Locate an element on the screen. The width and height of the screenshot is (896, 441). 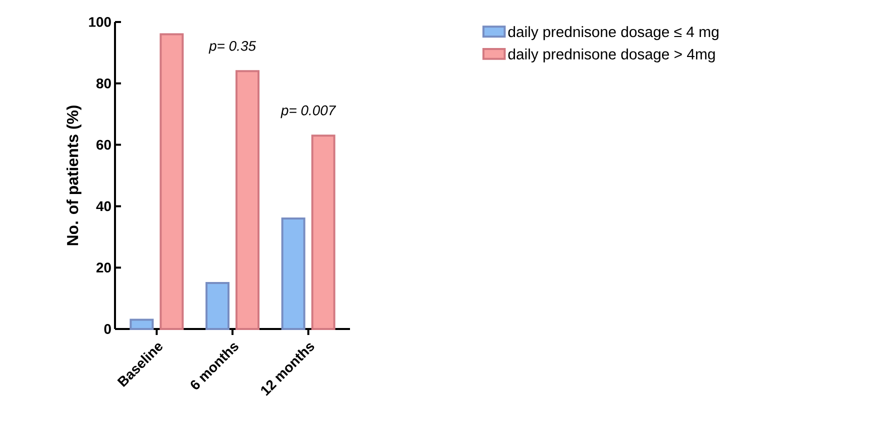
annotation: p= 0.007 is located at coordinates (308, 111).